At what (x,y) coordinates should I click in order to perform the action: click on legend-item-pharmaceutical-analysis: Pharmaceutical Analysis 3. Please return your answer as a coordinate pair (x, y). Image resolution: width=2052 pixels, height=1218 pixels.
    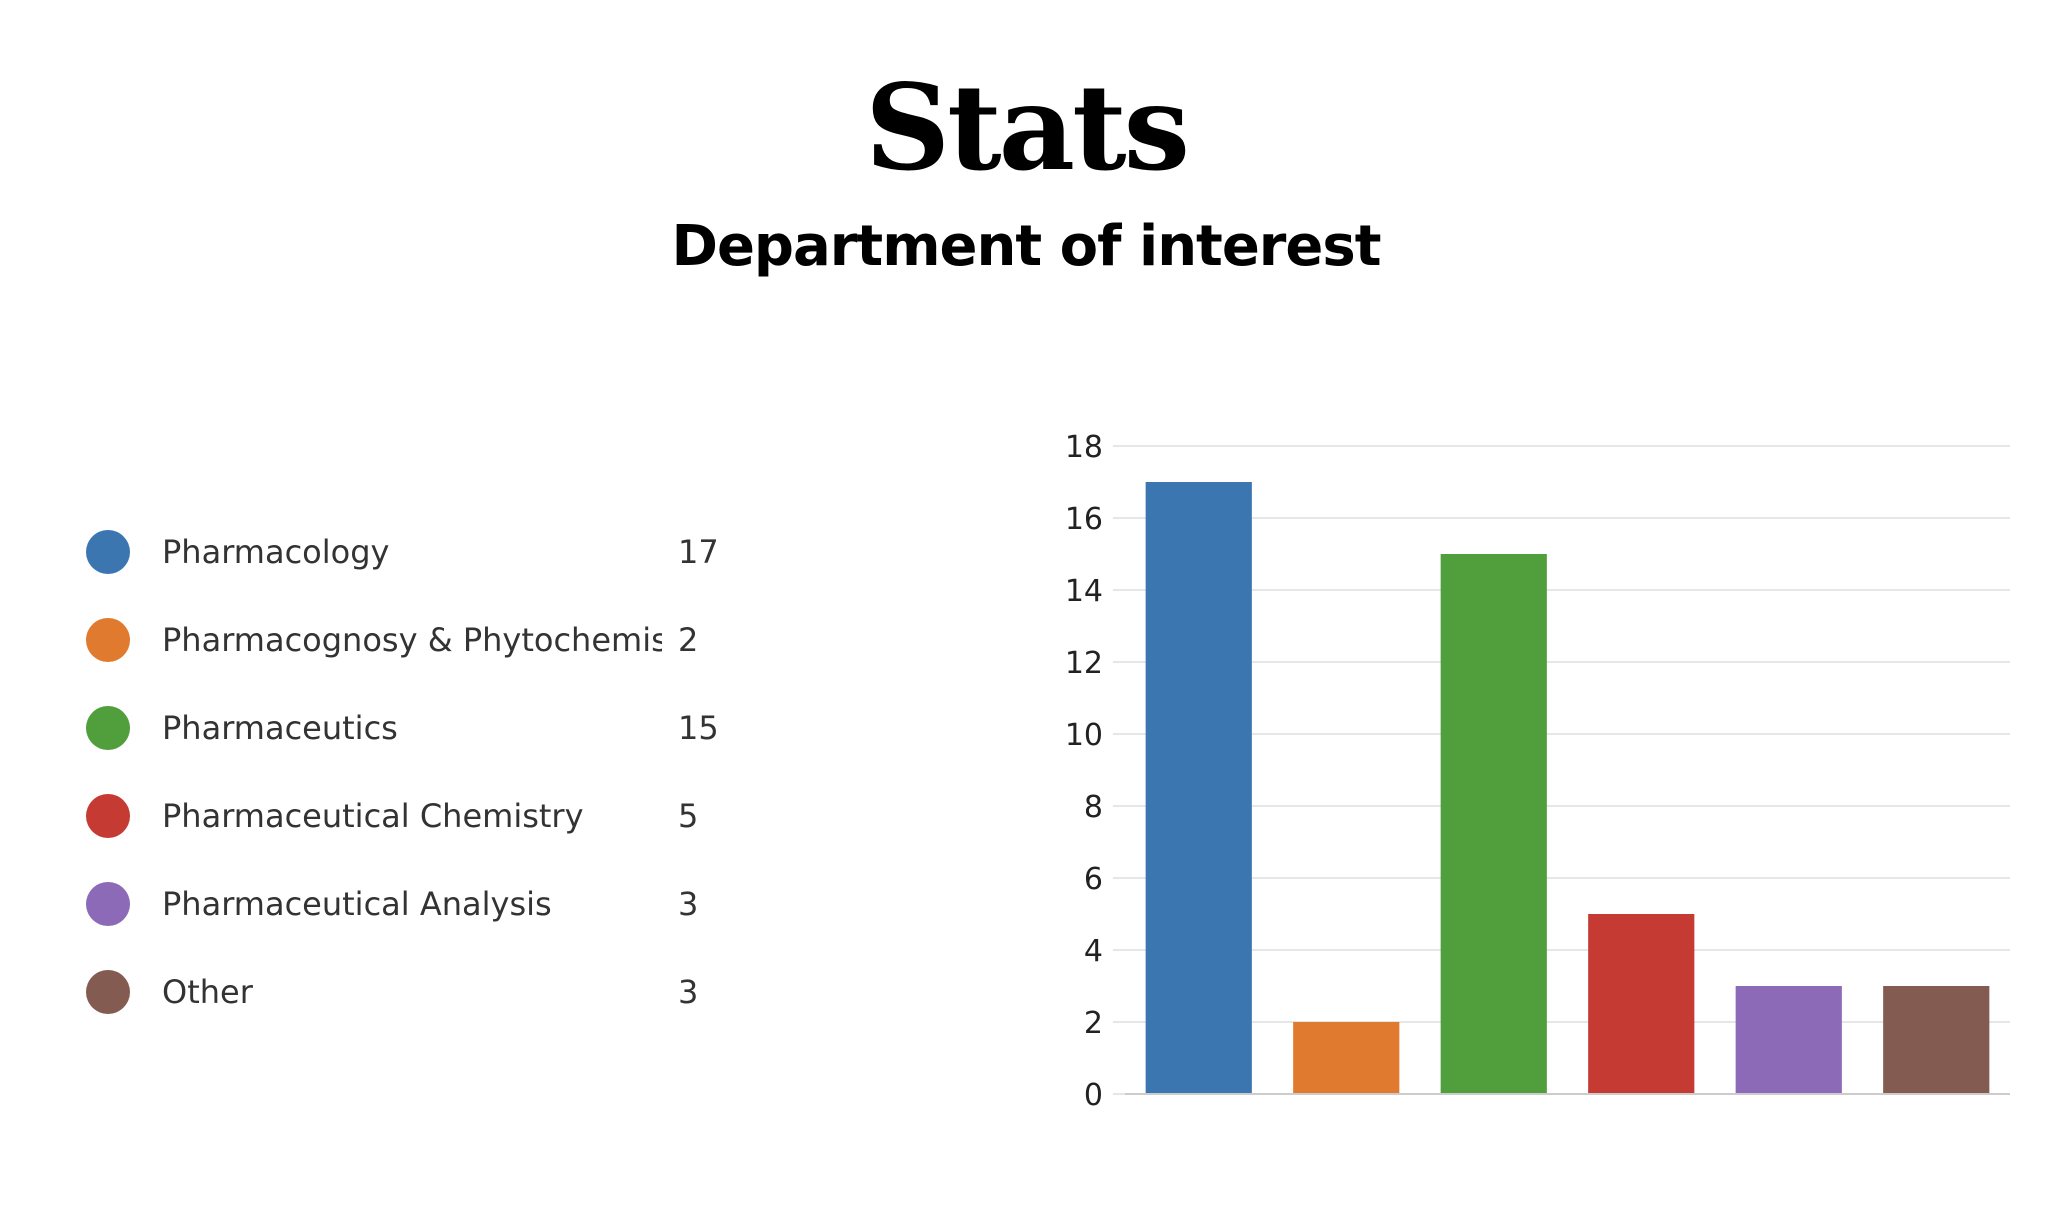
    Looking at the image, I should click on (446, 904).